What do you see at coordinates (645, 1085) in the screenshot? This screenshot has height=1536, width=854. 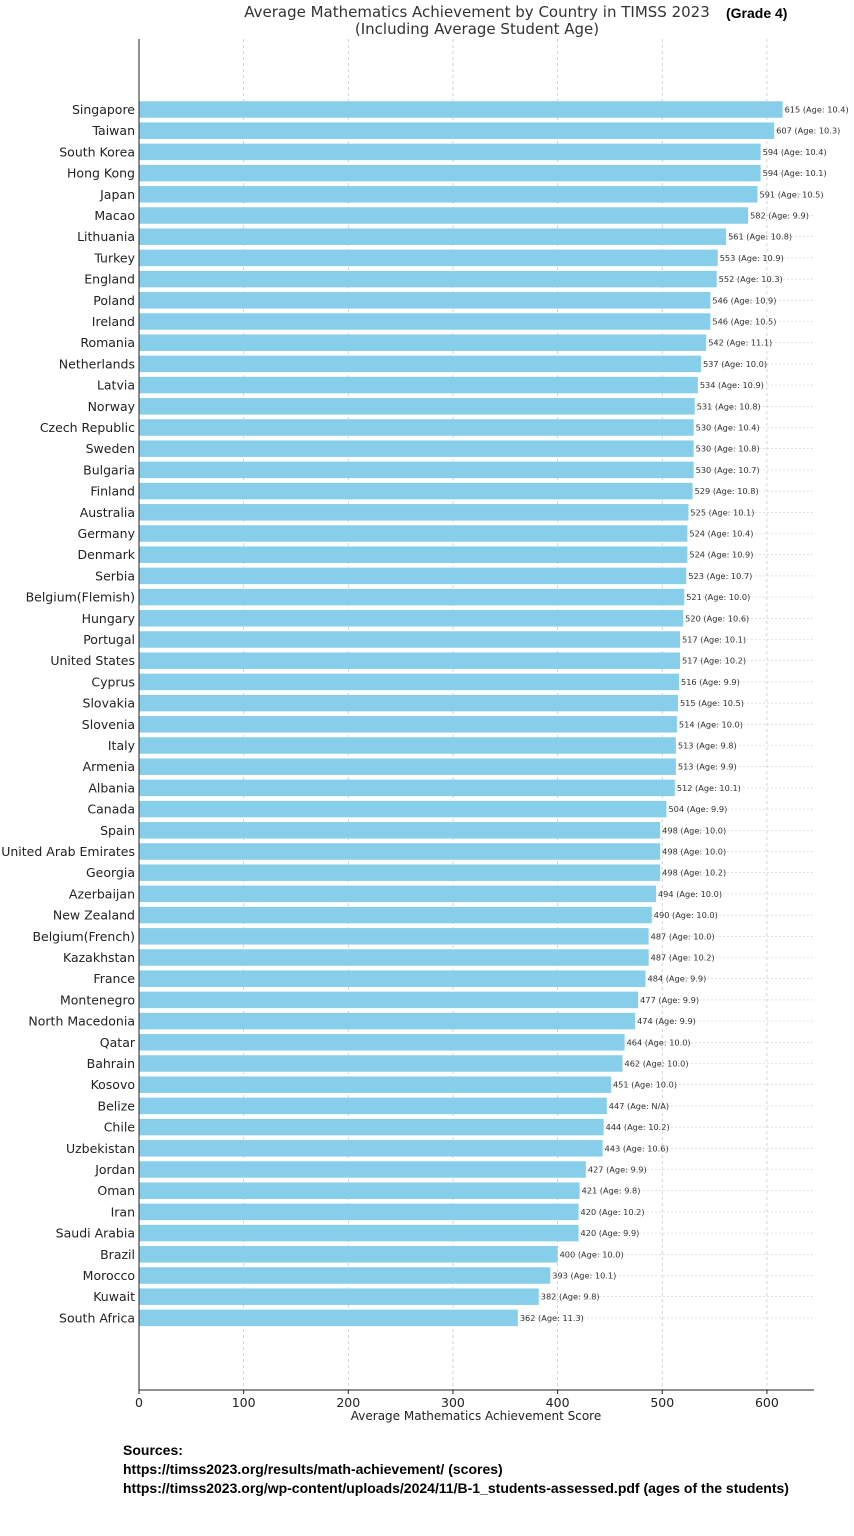 I see `bar-data-label: 451 (Age: 10.0)` at bounding box center [645, 1085].